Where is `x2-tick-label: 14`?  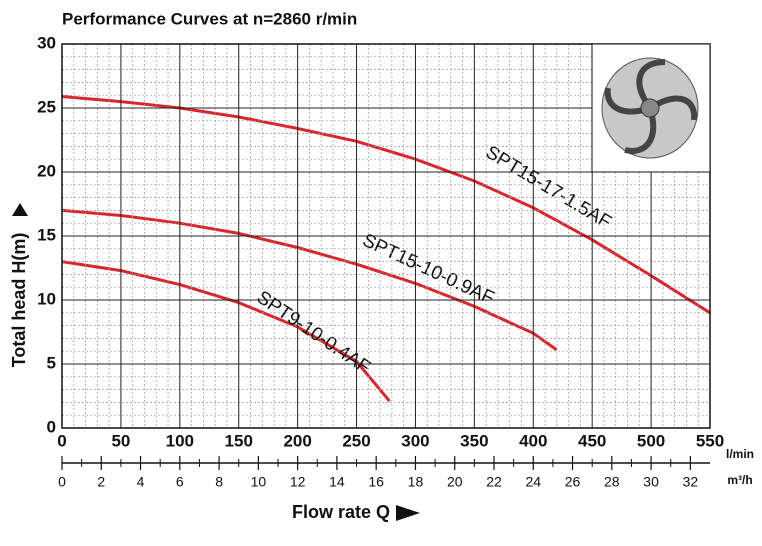
x2-tick-label: 14 is located at coordinates (337, 482).